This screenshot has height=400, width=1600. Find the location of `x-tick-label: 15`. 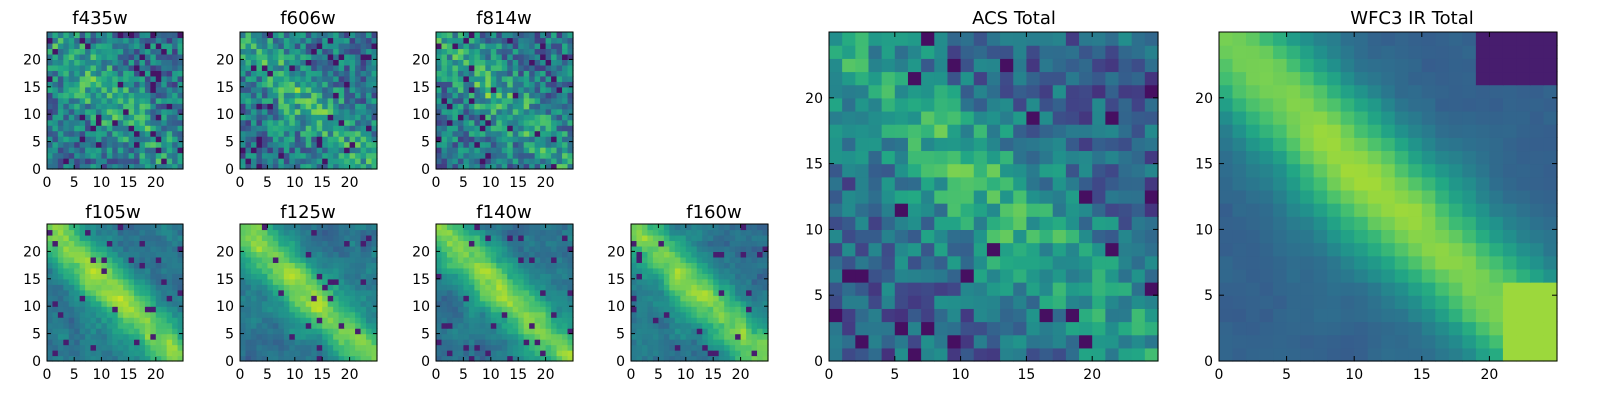

x-tick-label: 15 is located at coordinates (322, 375).